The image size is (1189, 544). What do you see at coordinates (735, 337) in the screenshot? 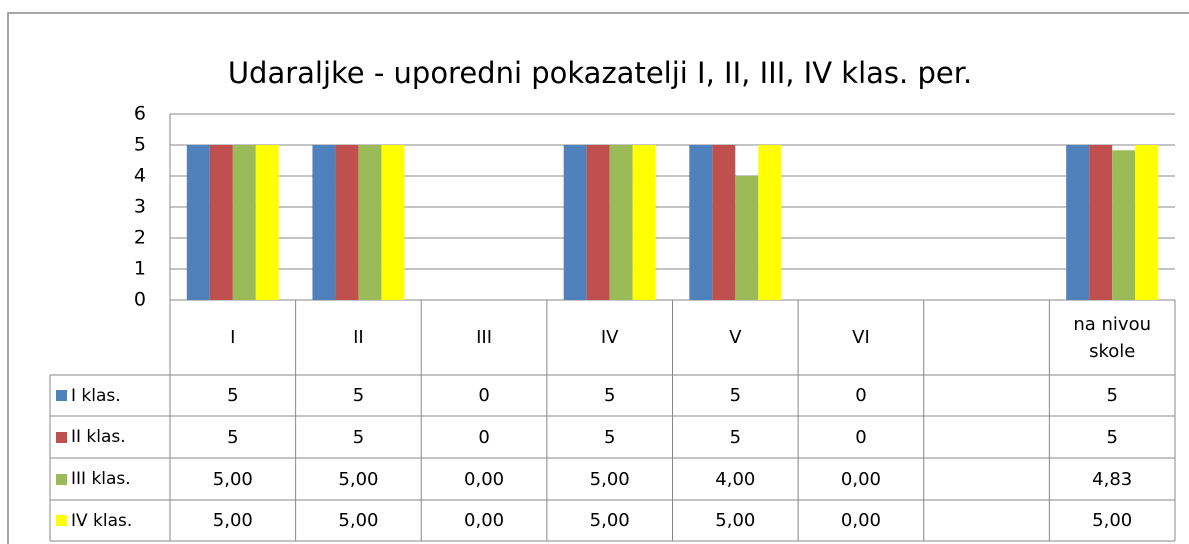
I see `x-tick-label: V` at bounding box center [735, 337].